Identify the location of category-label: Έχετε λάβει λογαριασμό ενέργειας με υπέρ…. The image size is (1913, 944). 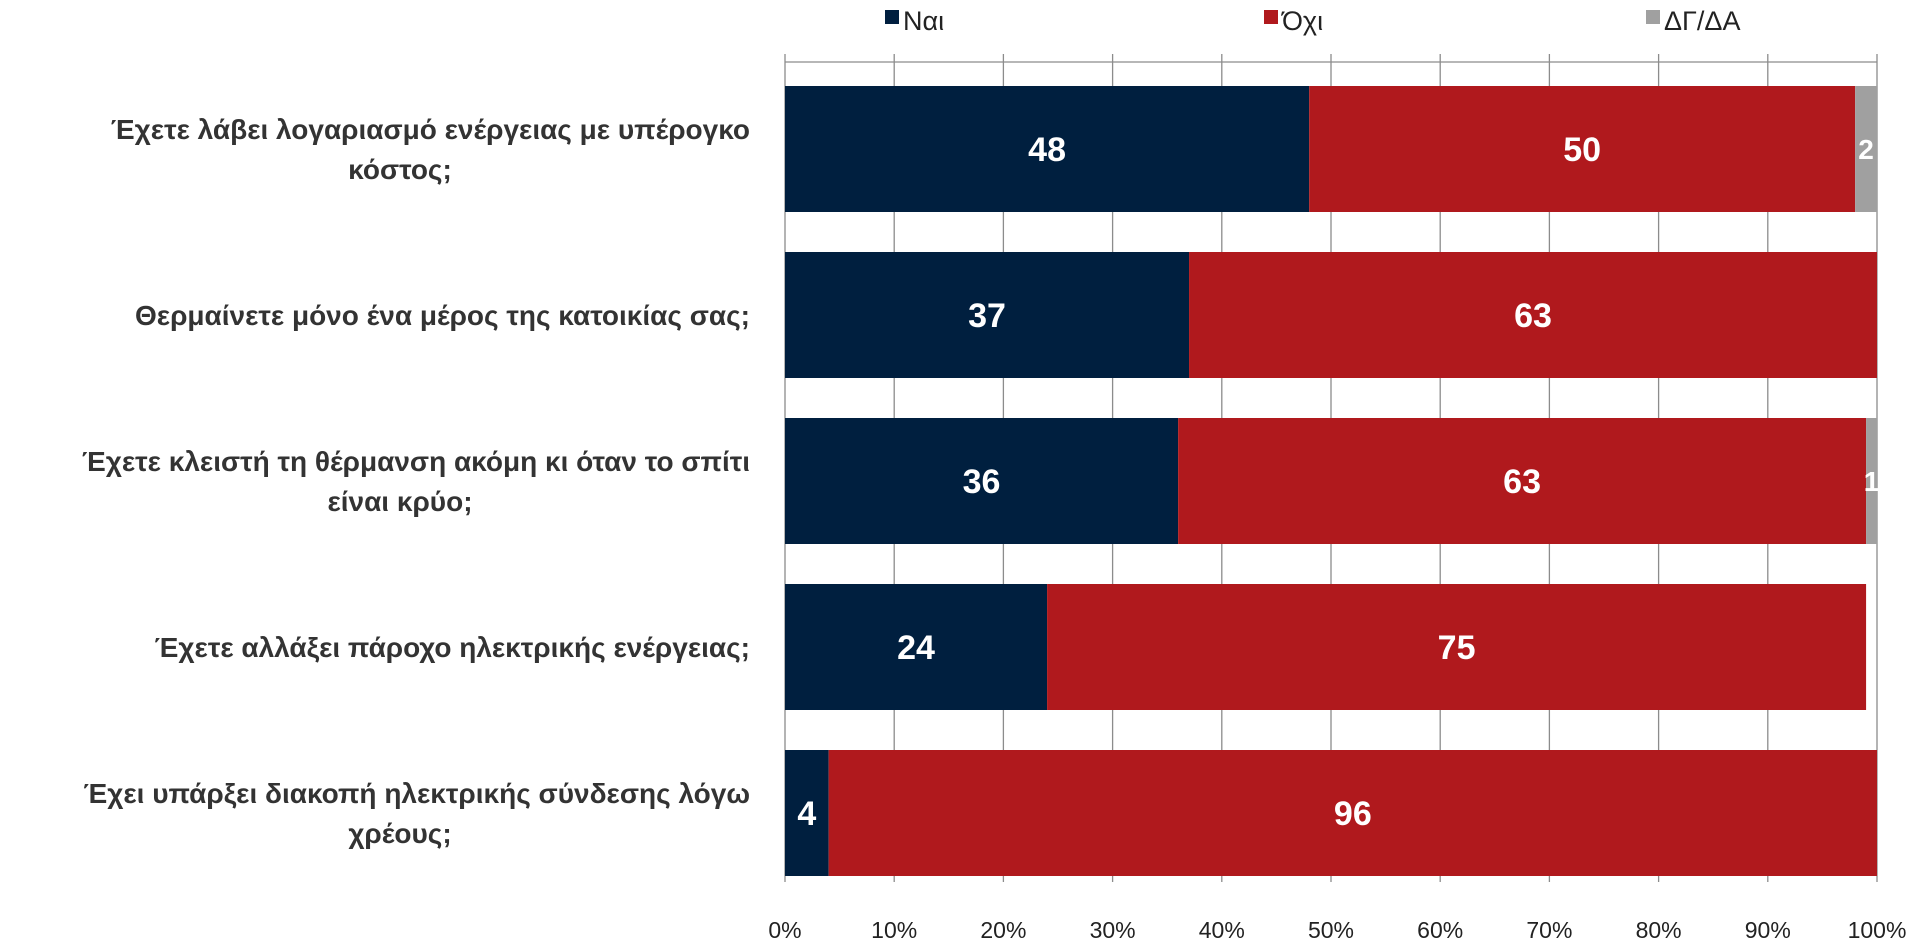
(430, 129).